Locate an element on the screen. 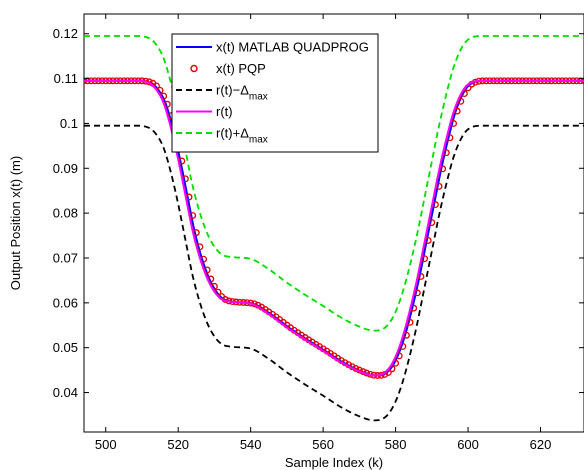 This screenshot has width=584, height=470. y-axis-label: Output Position x(t) (m) is located at coordinates (15, 223).